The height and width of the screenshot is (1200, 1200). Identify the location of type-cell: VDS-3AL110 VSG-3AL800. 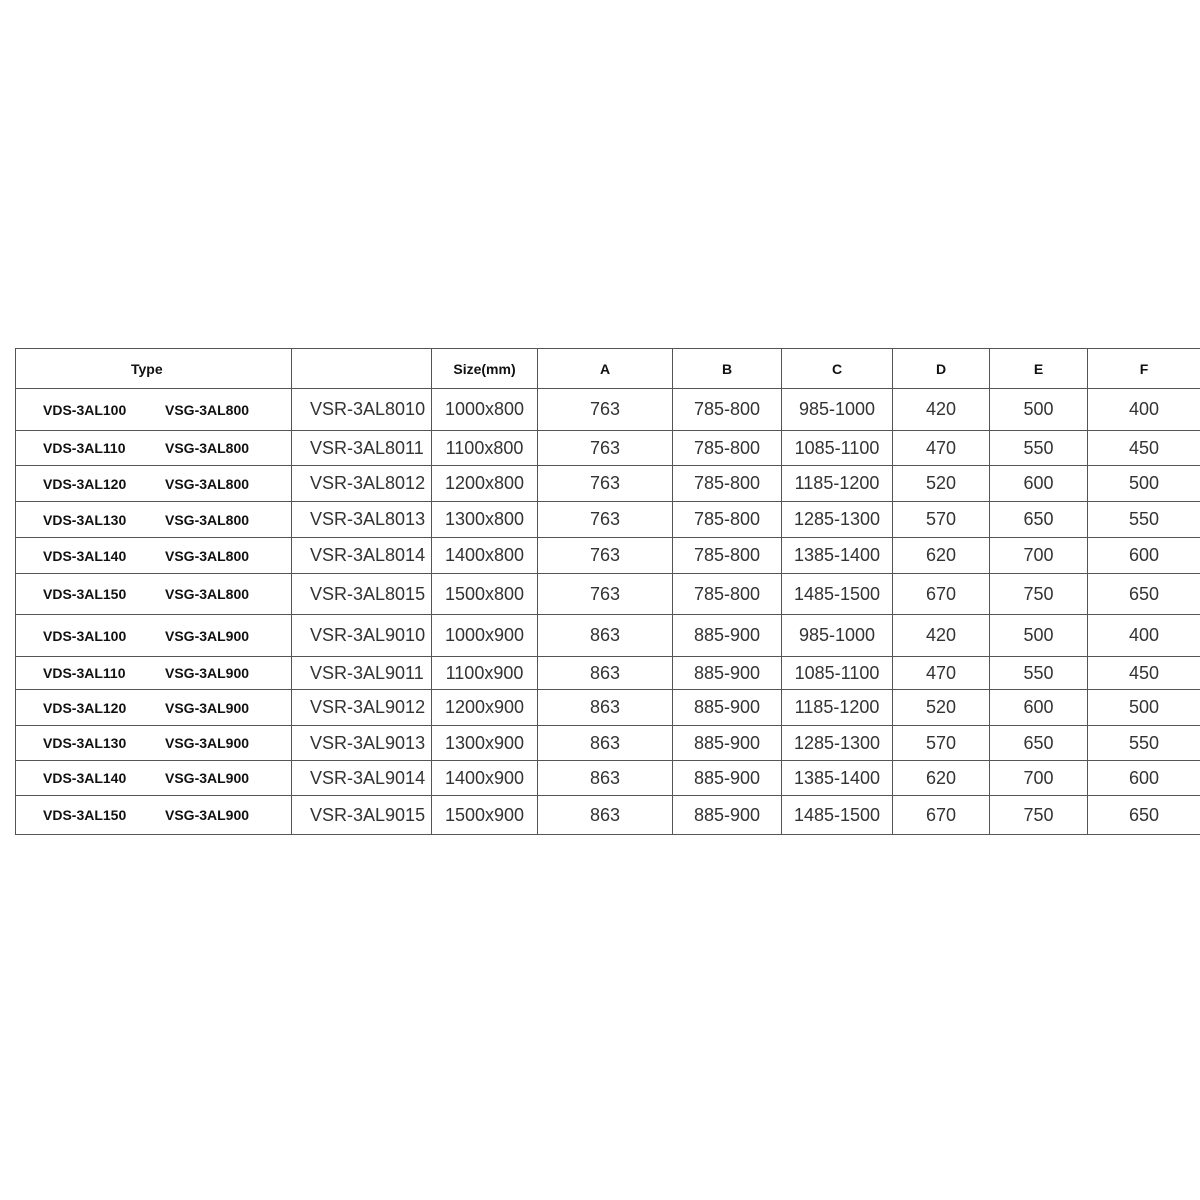
(153, 448).